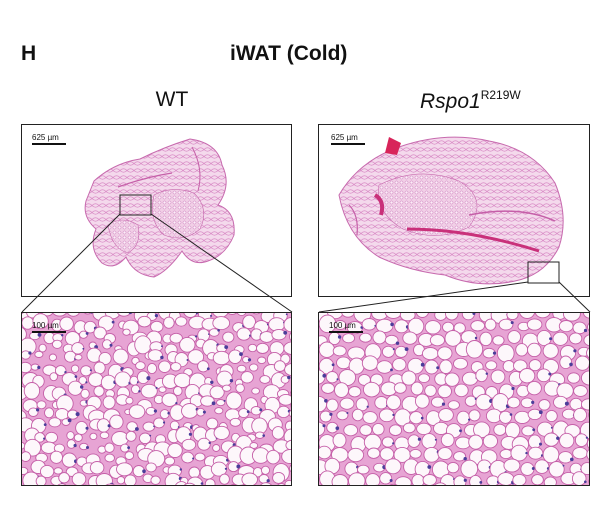 The height and width of the screenshot is (506, 613). Describe the element at coordinates (49, 144) in the screenshot. I see `wt-overview-scale-bar` at that location.